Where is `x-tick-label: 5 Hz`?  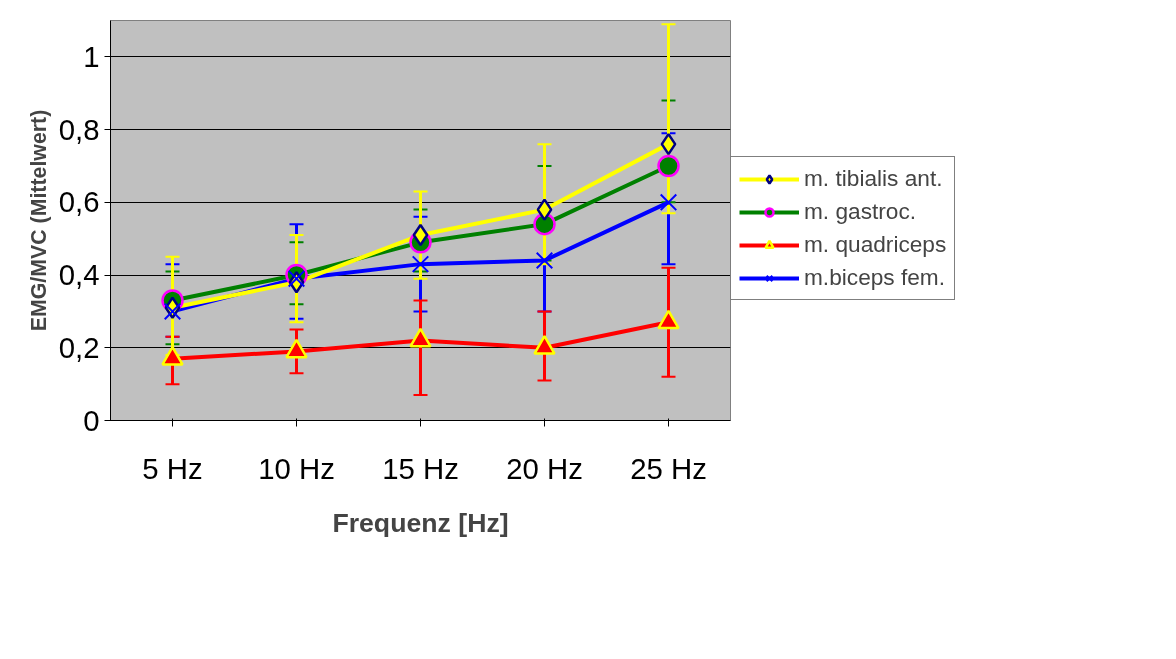 x-tick-label: 5 Hz is located at coordinates (172, 468).